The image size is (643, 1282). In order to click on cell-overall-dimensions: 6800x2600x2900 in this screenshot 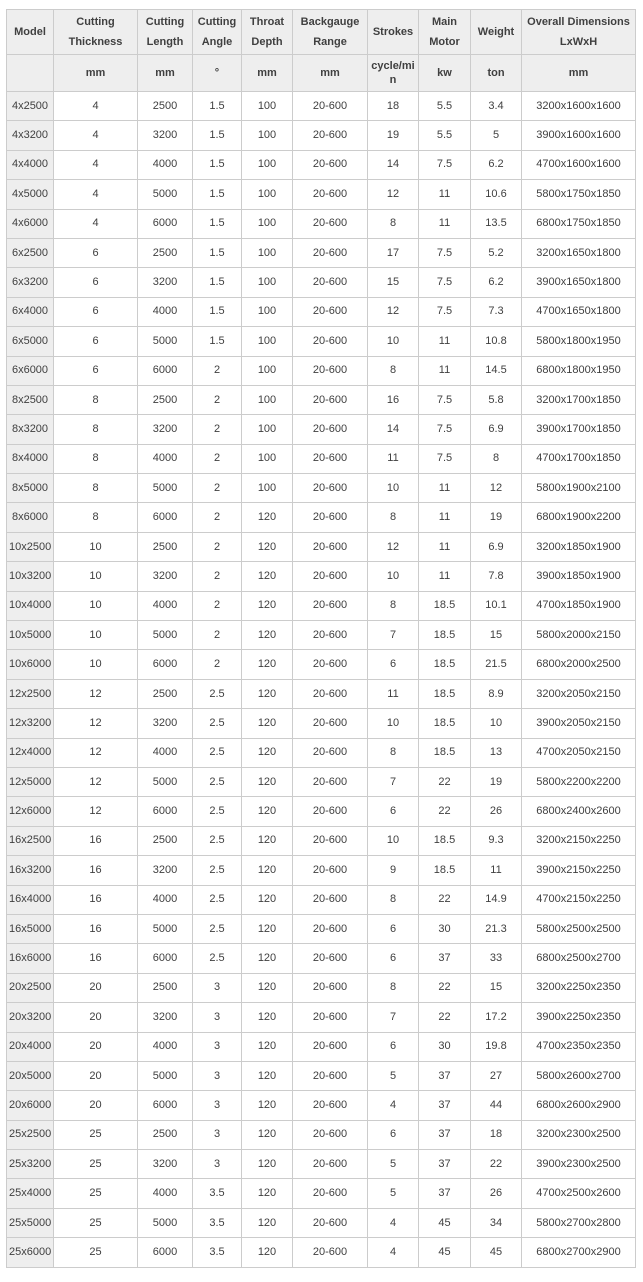, I will do `click(578, 1105)`.